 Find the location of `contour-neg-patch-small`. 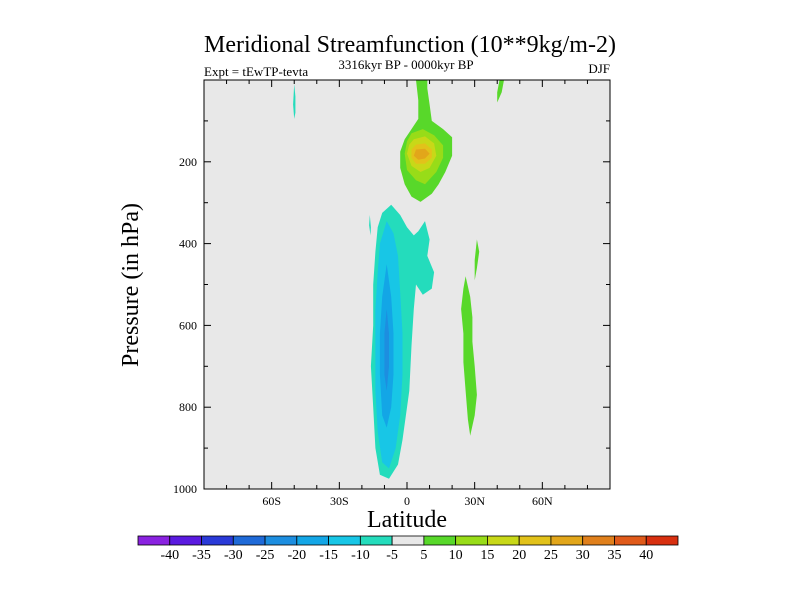

contour-neg-patch-small is located at coordinates (370, 225).